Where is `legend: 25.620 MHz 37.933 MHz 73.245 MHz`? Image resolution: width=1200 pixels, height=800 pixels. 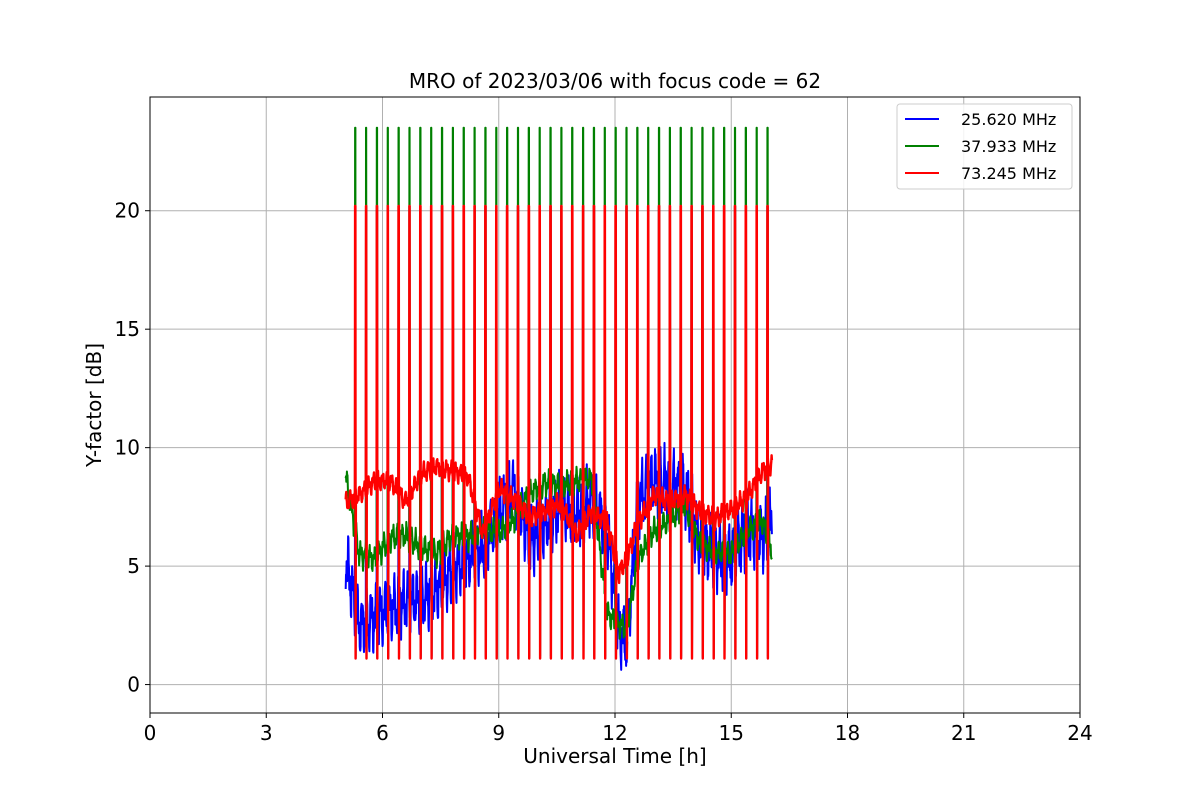
legend: 25.620 MHz 37.933 MHz 73.245 MHz is located at coordinates (984, 146).